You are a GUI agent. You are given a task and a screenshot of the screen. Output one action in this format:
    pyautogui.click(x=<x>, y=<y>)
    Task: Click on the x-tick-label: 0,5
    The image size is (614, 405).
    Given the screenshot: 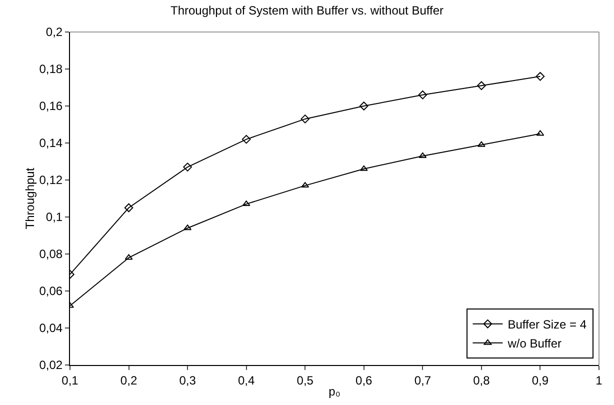 What is the action you would take?
    pyautogui.click(x=305, y=380)
    